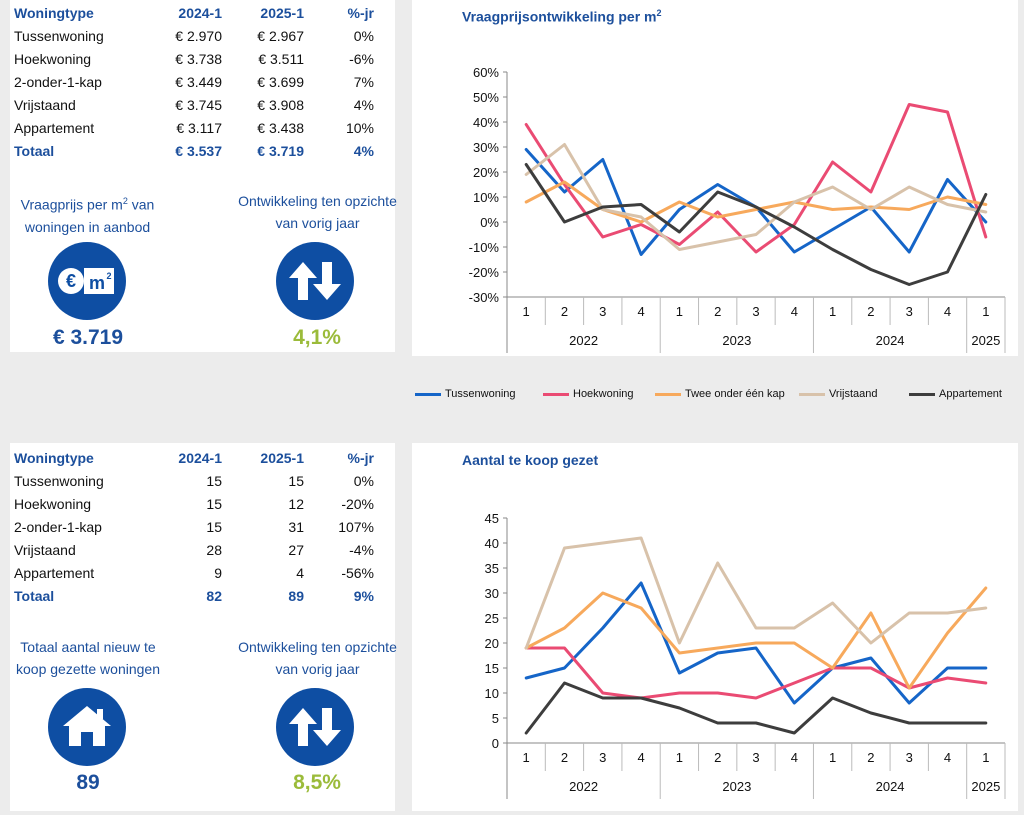 The width and height of the screenshot is (1024, 815). I want to click on total-cell: € 3.719, so click(280, 151).